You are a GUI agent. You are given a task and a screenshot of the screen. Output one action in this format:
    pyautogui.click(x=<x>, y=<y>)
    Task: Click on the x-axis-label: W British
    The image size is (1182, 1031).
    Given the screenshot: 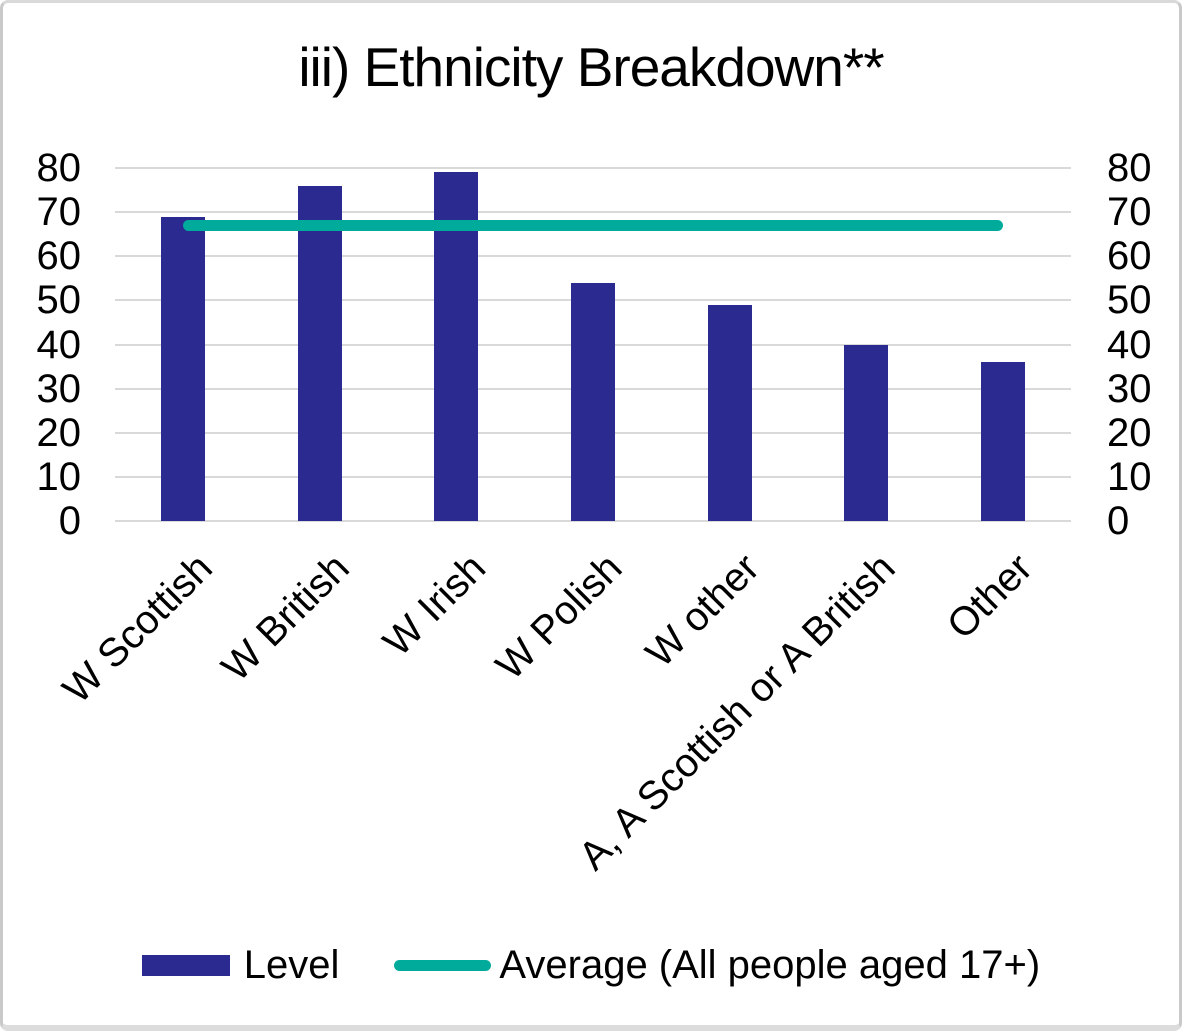 What is the action you would take?
    pyautogui.click(x=285, y=617)
    